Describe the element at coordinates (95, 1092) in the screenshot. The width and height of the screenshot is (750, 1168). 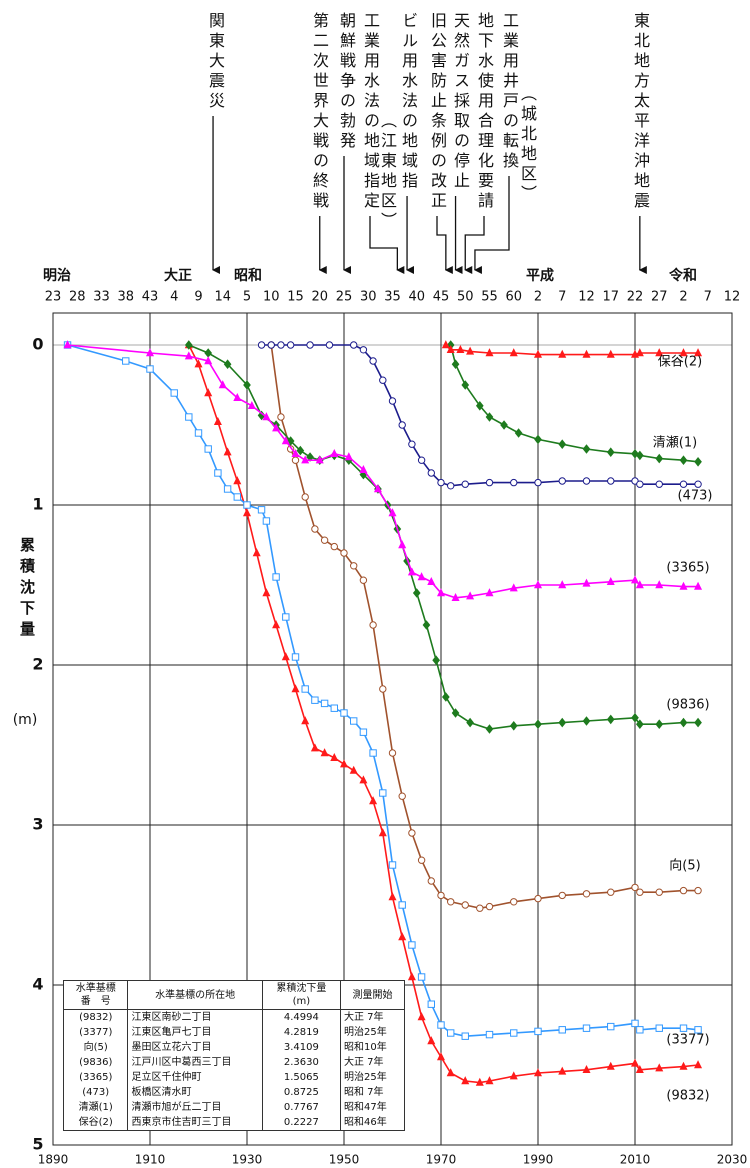
I see `table-cell: (473)` at that location.